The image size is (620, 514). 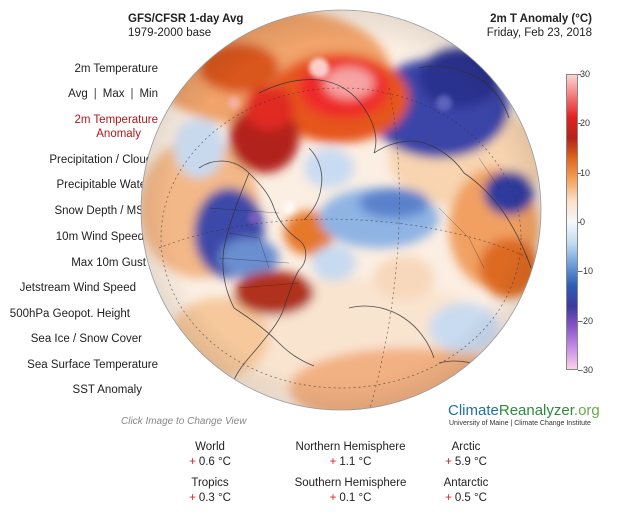 What do you see at coordinates (116, 69) in the screenshot?
I see `menu-2m-temperature: 2m Temperature` at bounding box center [116, 69].